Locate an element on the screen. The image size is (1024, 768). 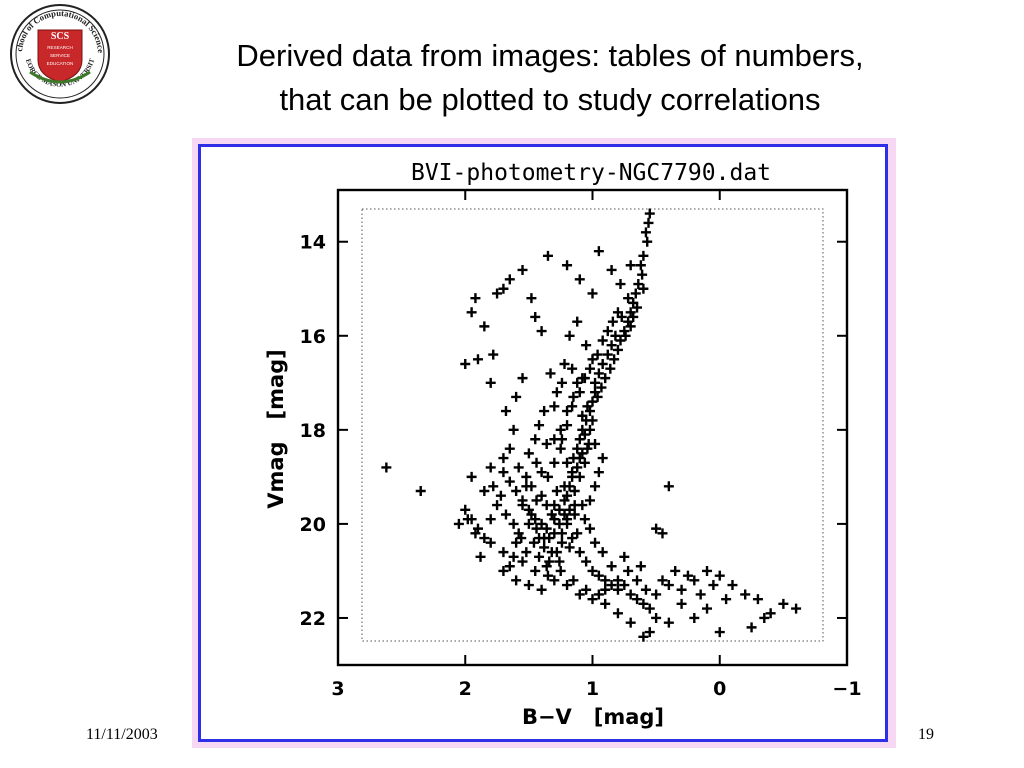
footer-date: 11/11/2003 is located at coordinates (122, 734).